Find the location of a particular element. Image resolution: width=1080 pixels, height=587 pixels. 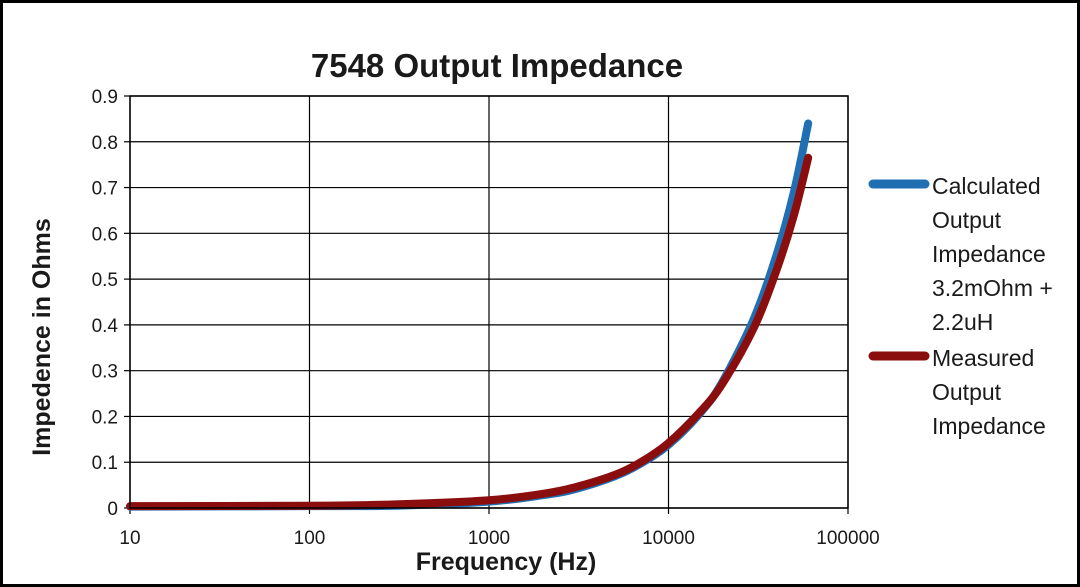

legend-label: 3.2mOhm + is located at coordinates (992, 288).